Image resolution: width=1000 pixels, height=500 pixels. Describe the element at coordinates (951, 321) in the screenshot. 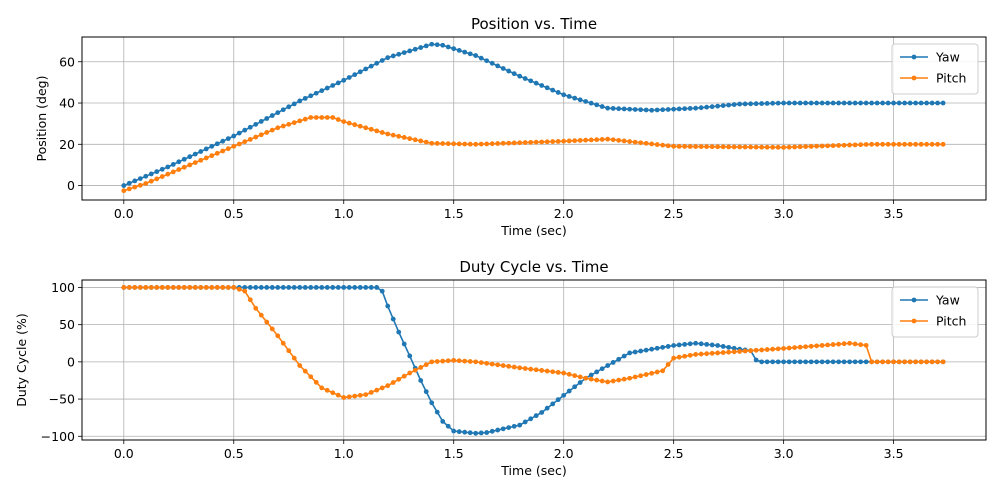

I see `legend-label-pitch: Pitch` at that location.